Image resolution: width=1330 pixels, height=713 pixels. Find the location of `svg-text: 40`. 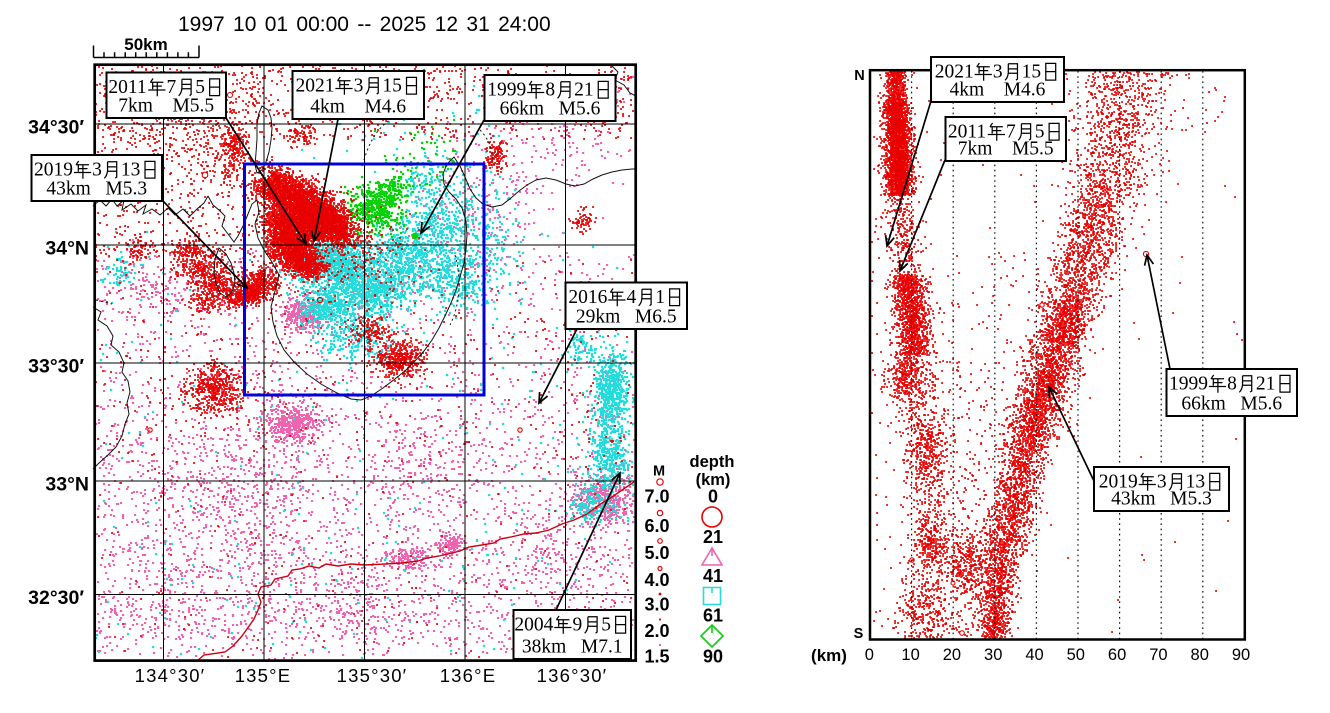

svg-text: 40 is located at coordinates (1034, 655).